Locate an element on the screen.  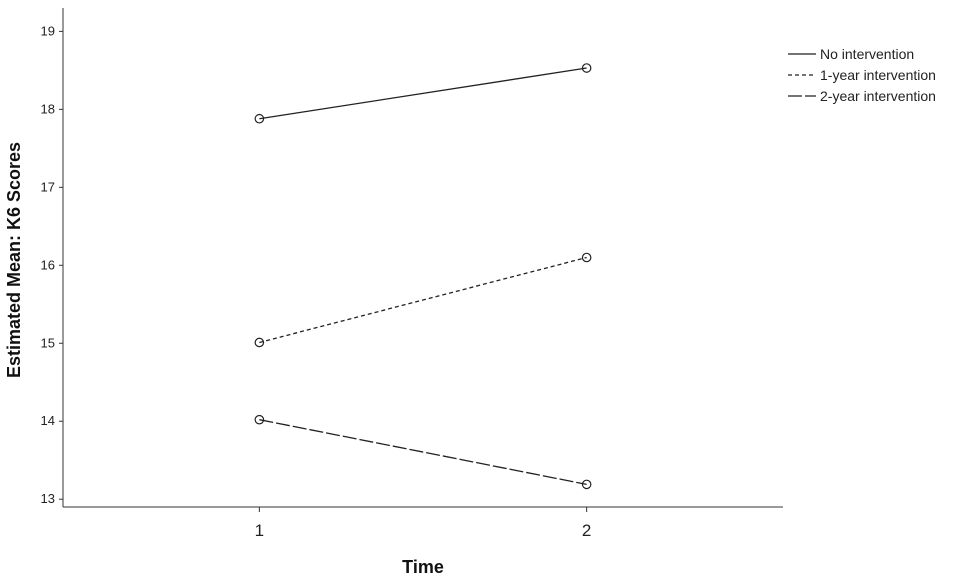
legend-entry: No intervention is located at coordinates (867, 54).